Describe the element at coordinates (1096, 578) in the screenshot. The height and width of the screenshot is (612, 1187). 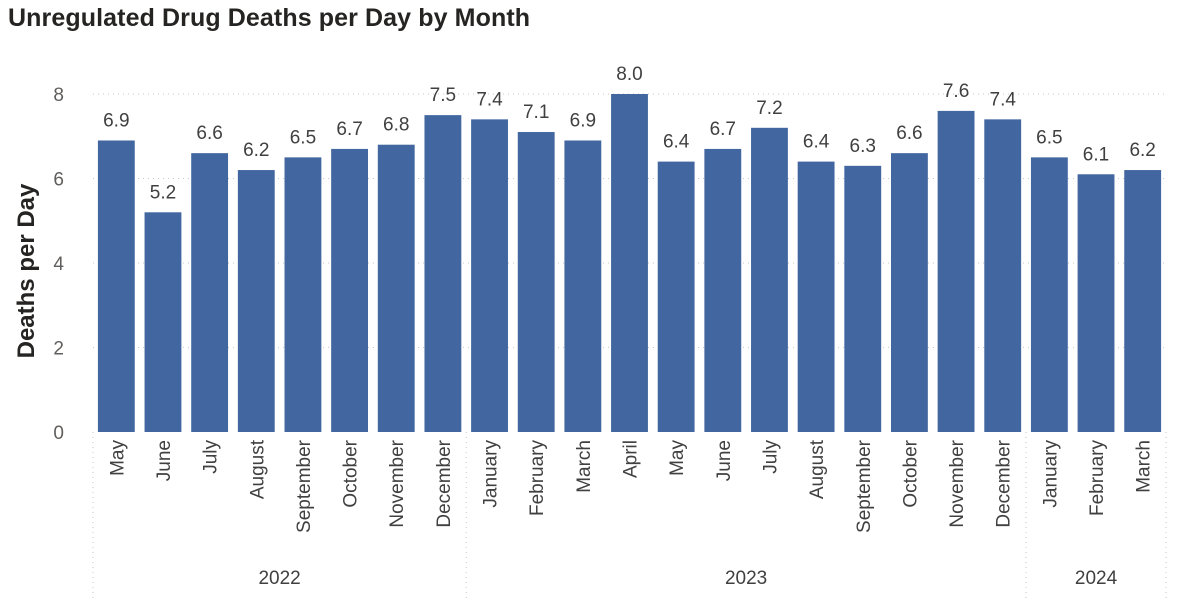
I see `year-label: 2024` at that location.